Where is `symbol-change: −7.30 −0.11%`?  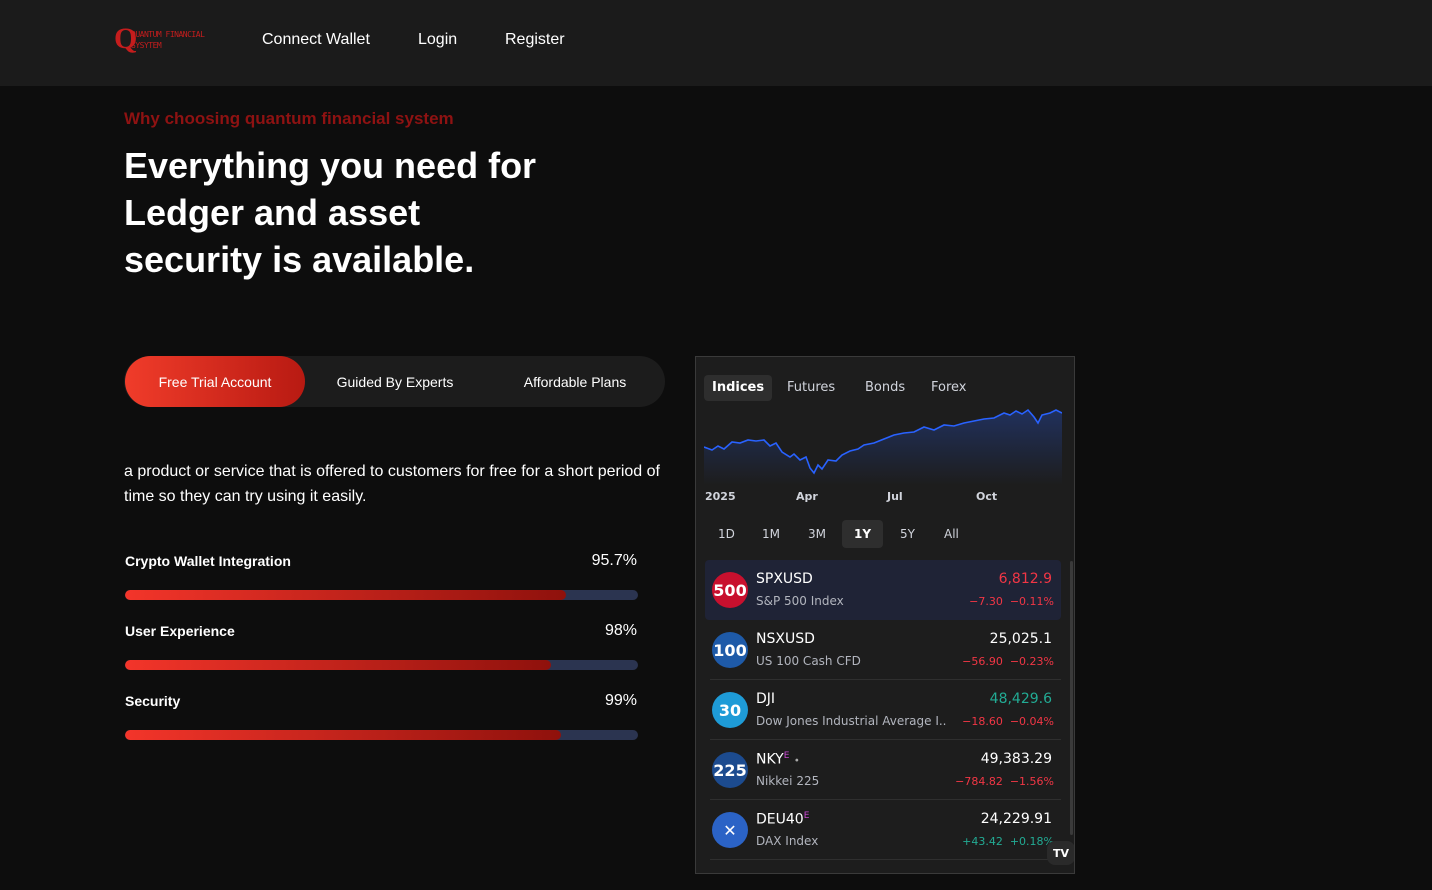
symbol-change: −7.30 −0.11% is located at coordinates (1011, 601).